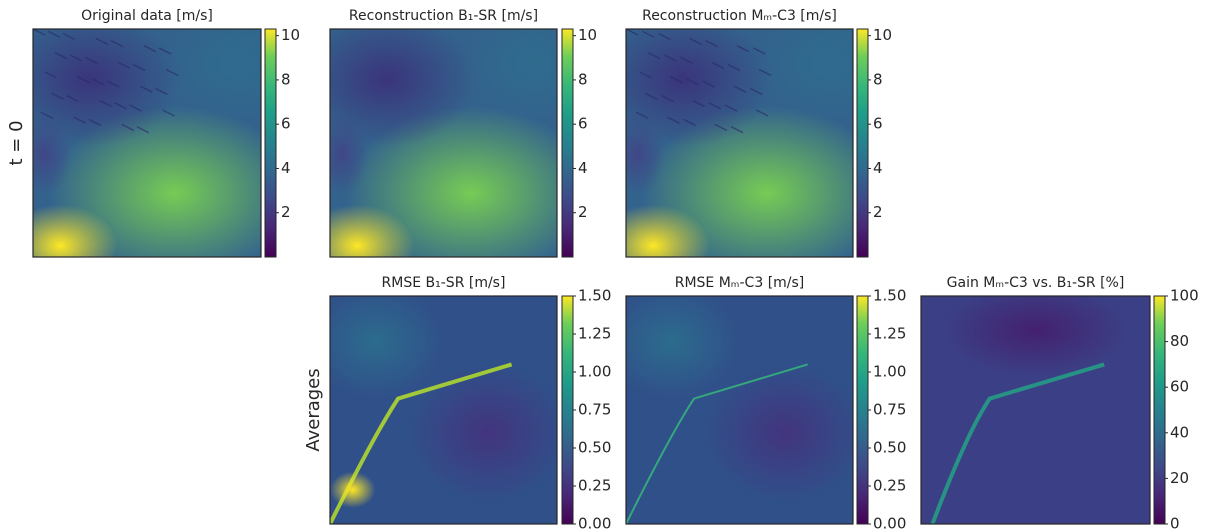 The image size is (1211, 532). I want to click on colorbar-tick-label: 60, so click(1179, 387).